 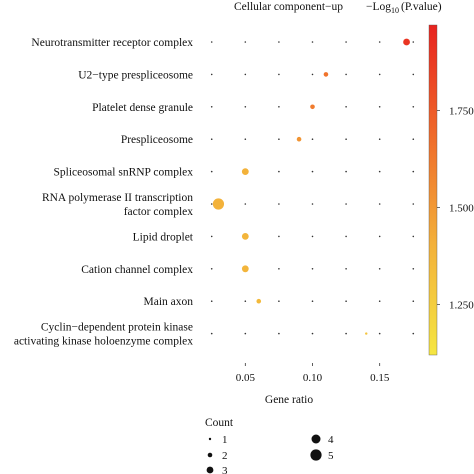 I want to click on colorbar-title: −Log10 (P.value), so click(x=404, y=8).